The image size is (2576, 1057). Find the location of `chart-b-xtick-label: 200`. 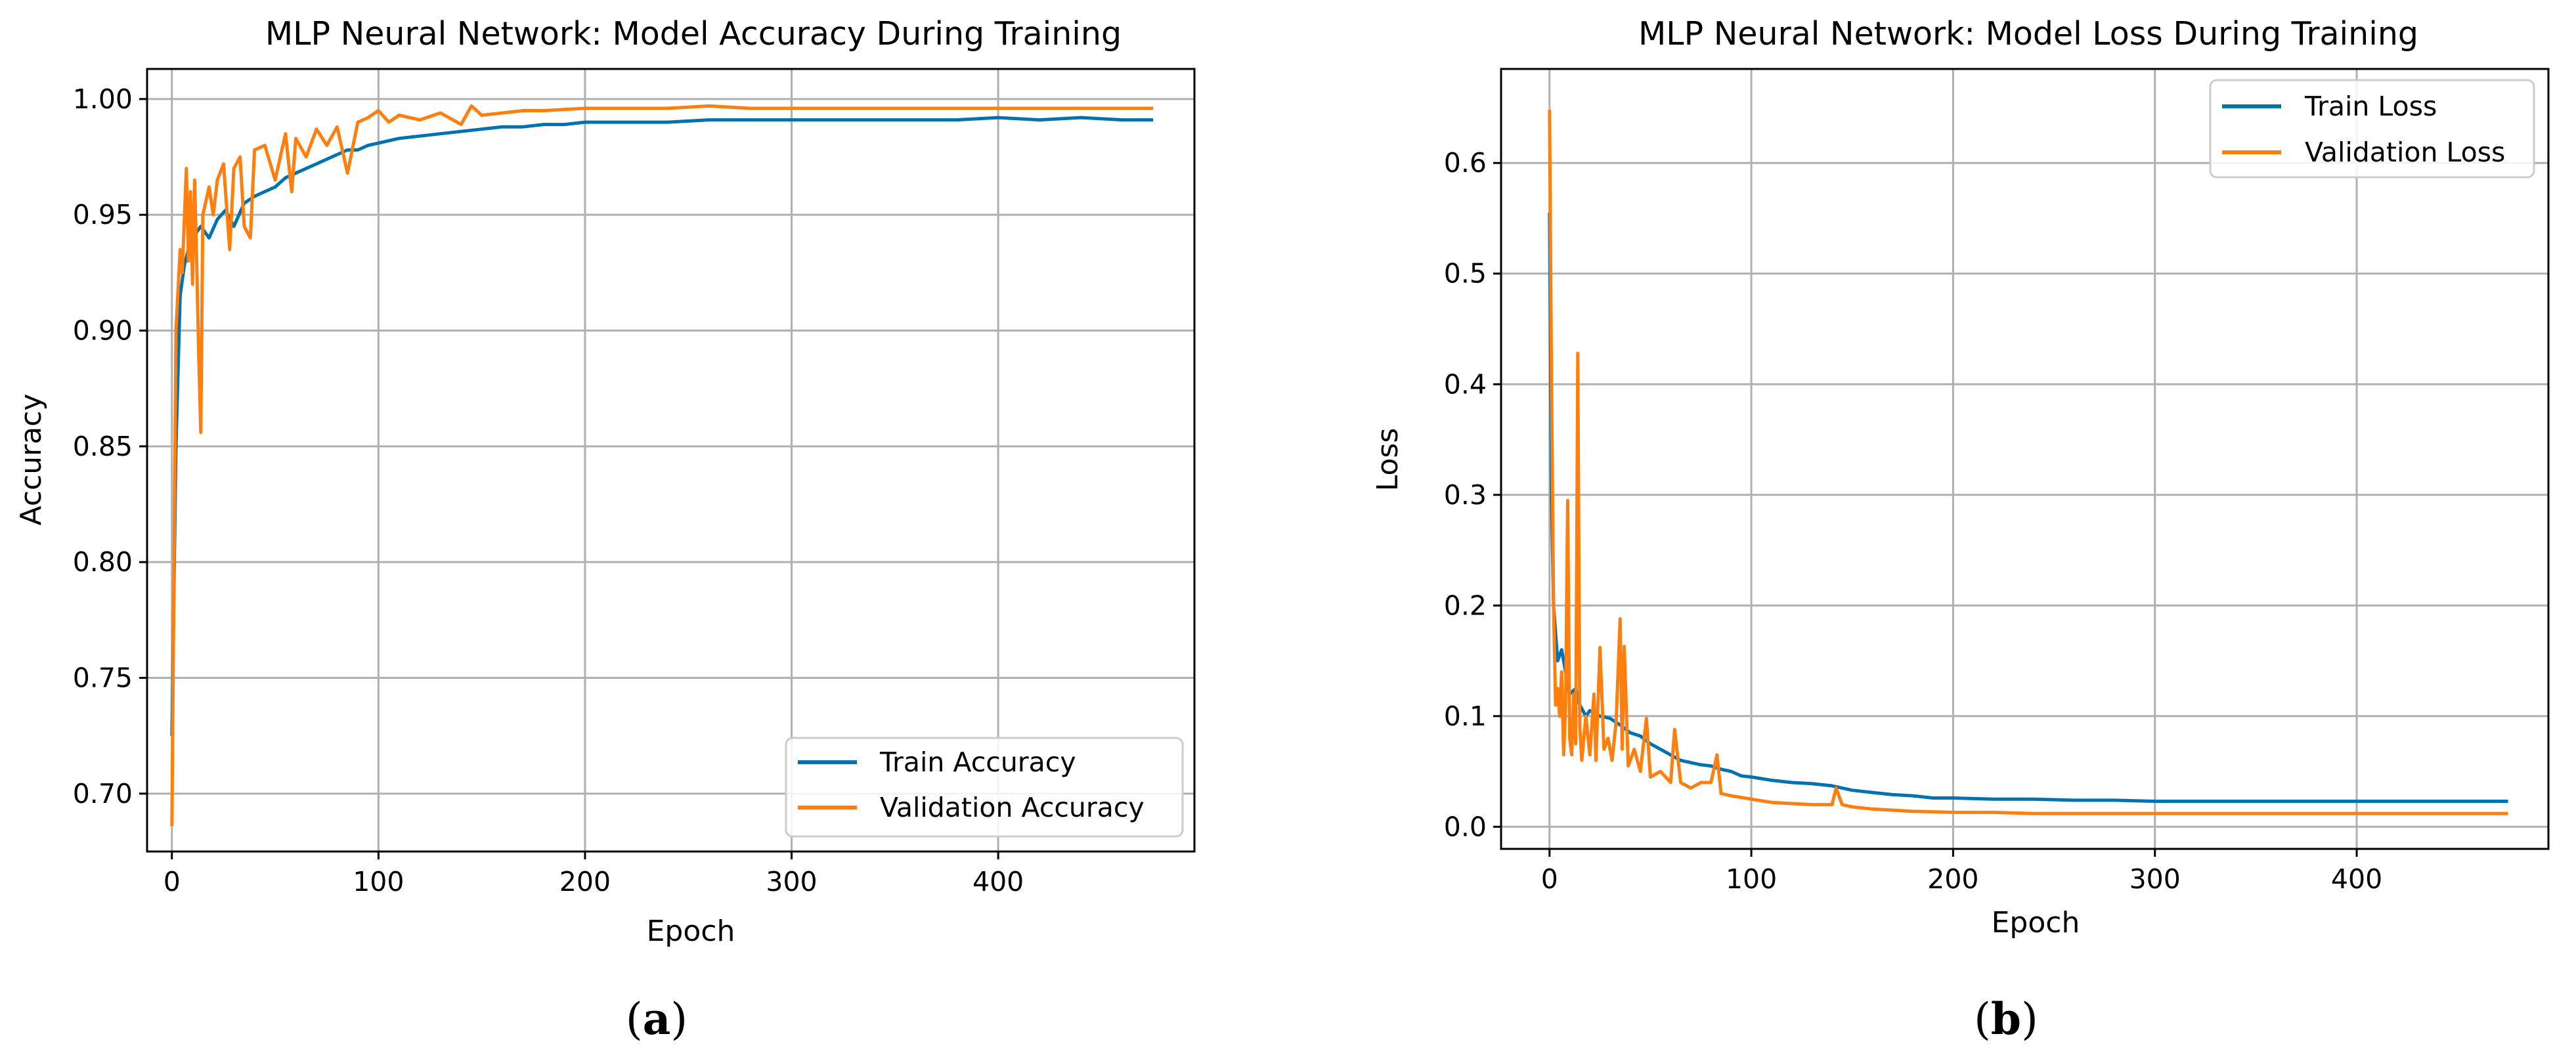

chart-b-xtick-label: 200 is located at coordinates (1952, 879).